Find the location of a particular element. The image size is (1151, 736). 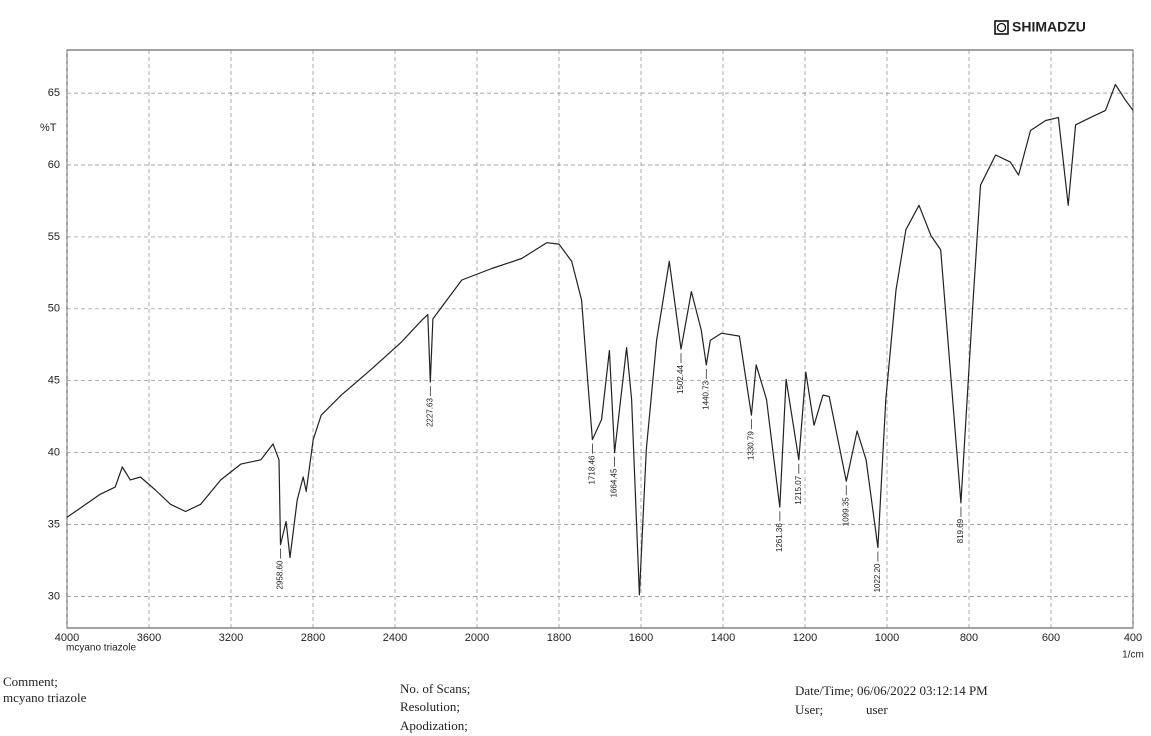

x-tick-label: 2400 is located at coordinates (395, 638).